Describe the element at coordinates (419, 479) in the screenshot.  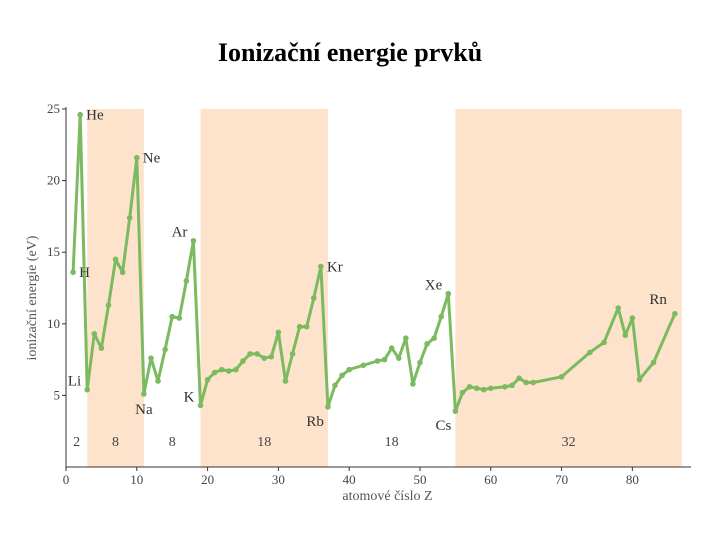
I see `x-tick-label: 50` at that location.